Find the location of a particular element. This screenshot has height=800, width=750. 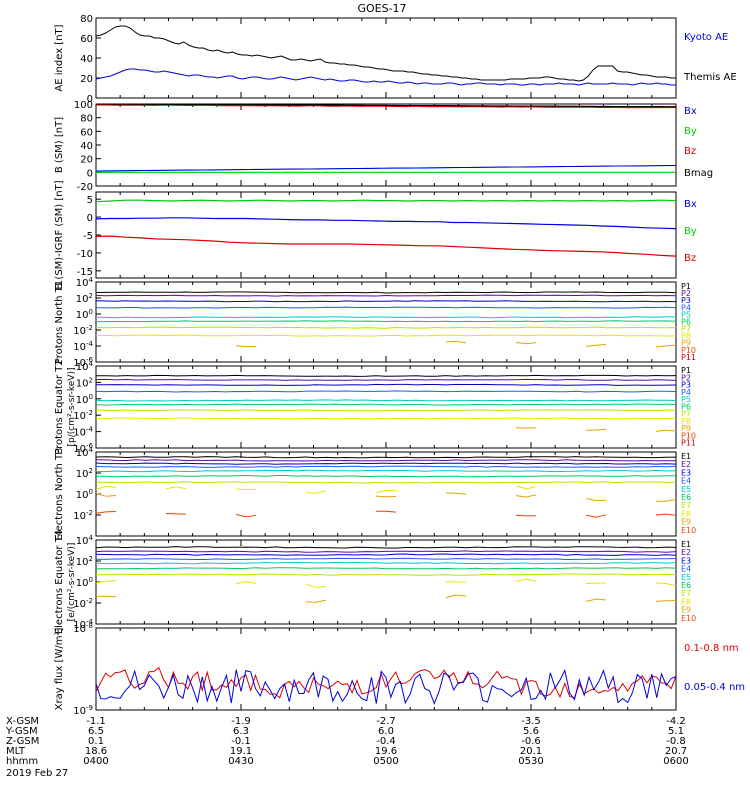

protons-t1-ytick-label: 10² is located at coordinates (84, 298).